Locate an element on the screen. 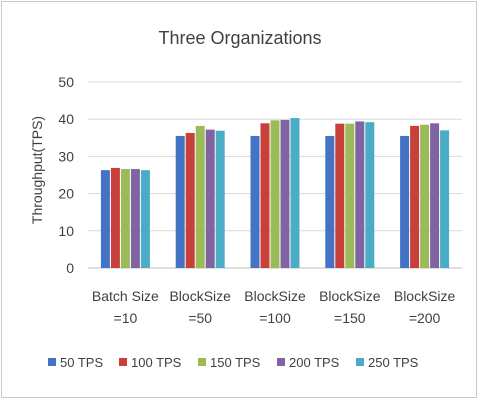  y-tick-label: 40 is located at coordinates (66, 119).